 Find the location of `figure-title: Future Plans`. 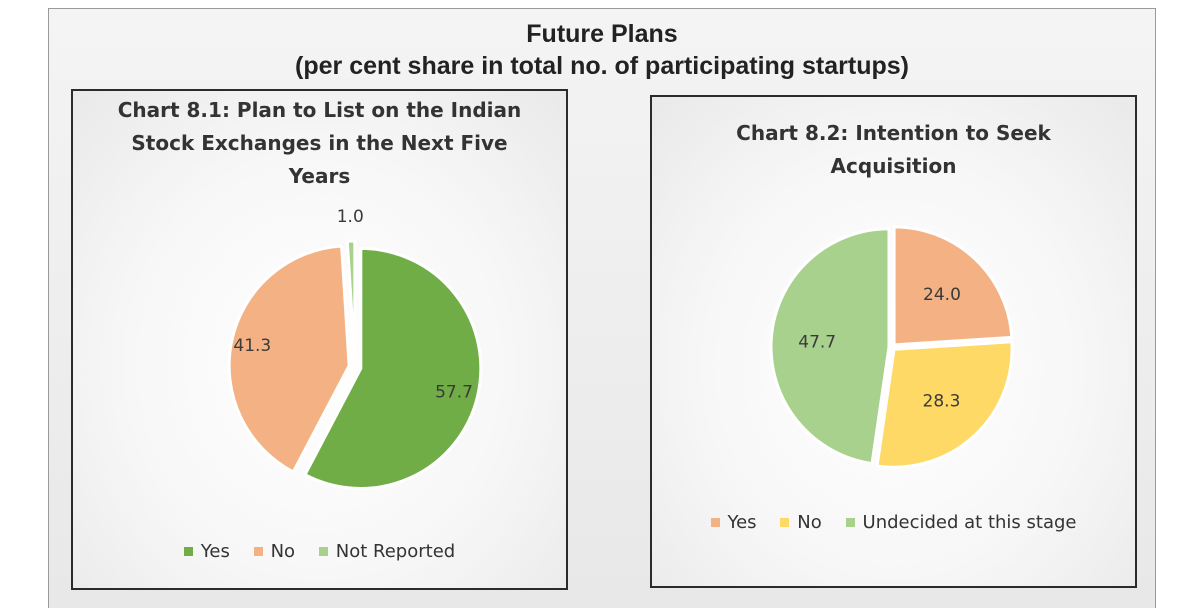

figure-title: Future Plans is located at coordinates (602, 34).